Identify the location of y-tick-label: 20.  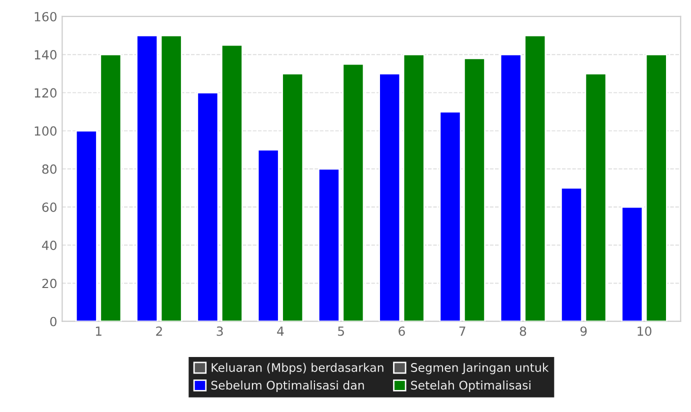
(49, 283).